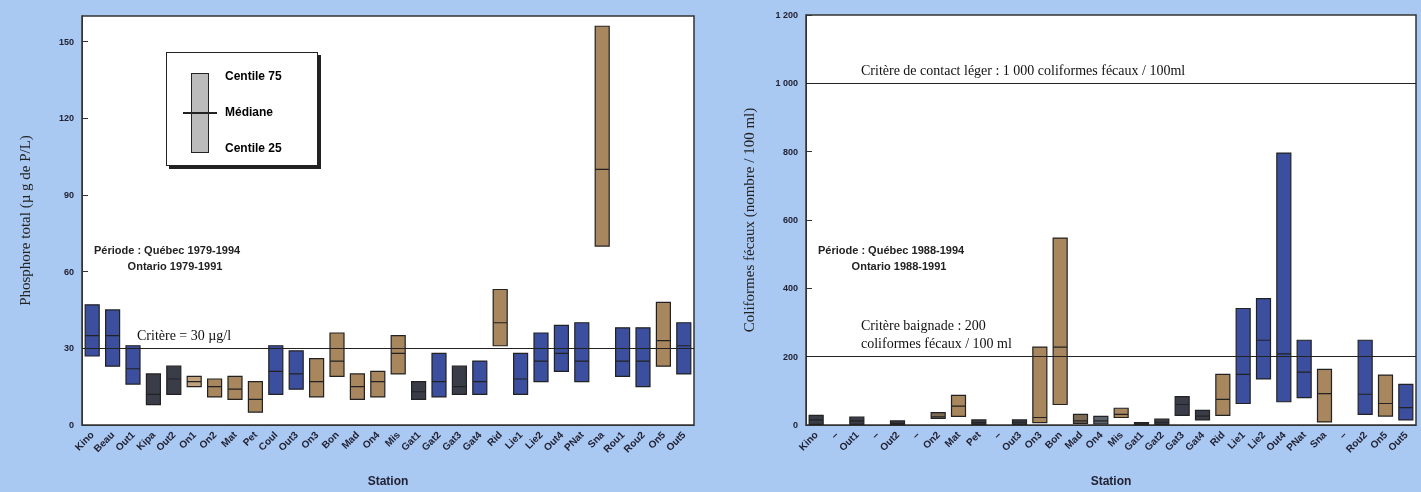  Describe the element at coordinates (68, 271) in the screenshot. I see `y-tick-label: 60` at that location.